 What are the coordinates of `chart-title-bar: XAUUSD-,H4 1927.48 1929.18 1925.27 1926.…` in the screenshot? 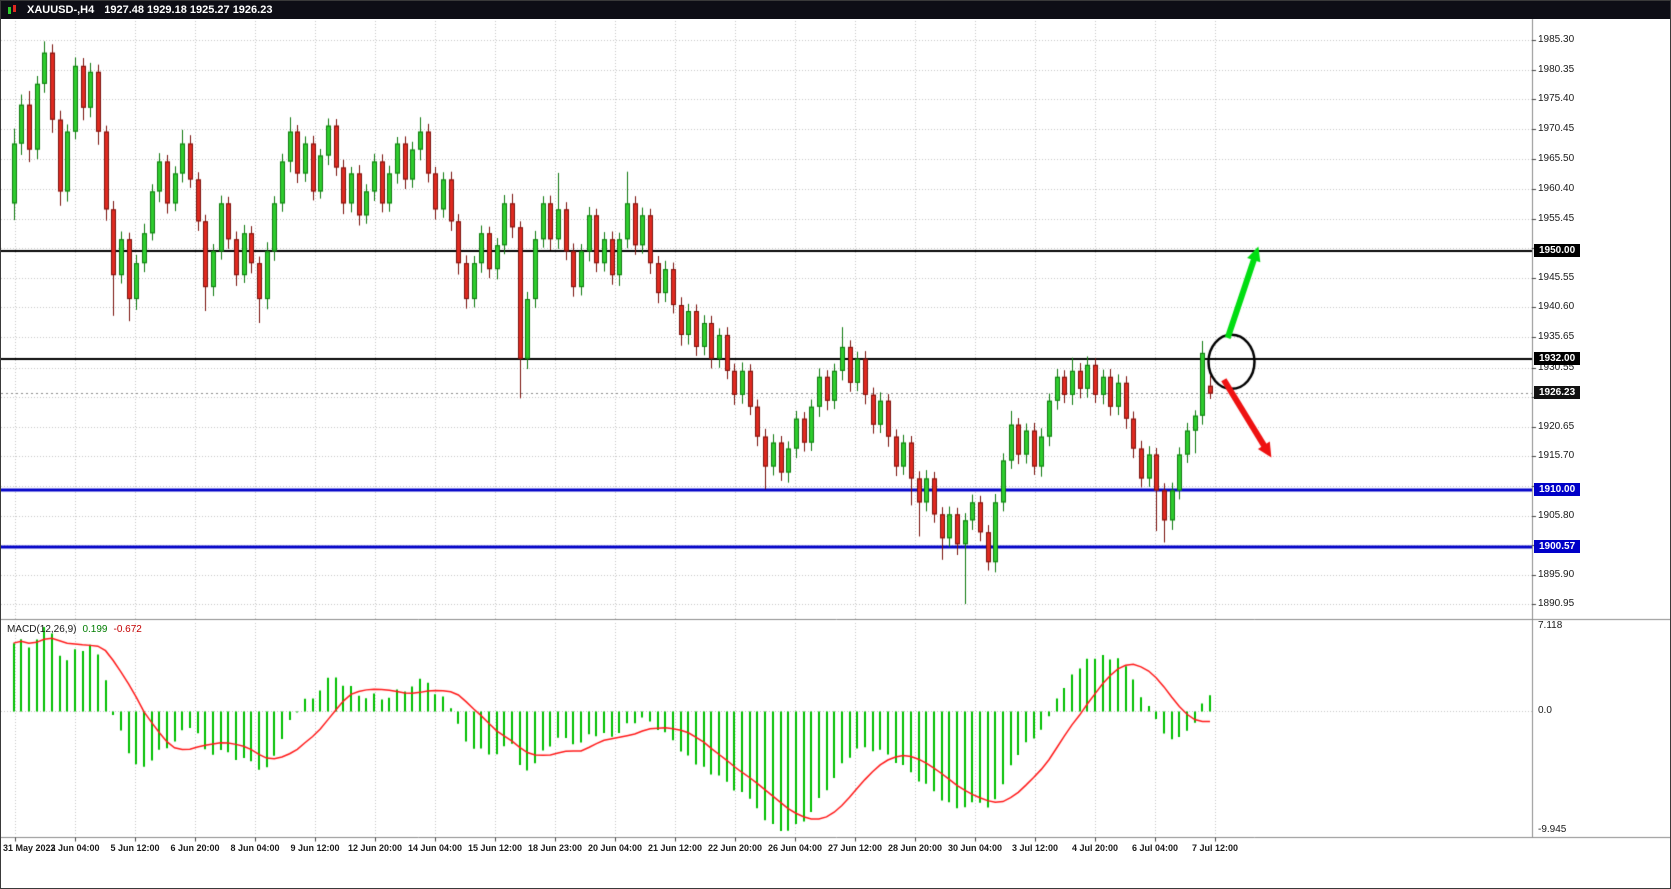 It's located at (835, 10).